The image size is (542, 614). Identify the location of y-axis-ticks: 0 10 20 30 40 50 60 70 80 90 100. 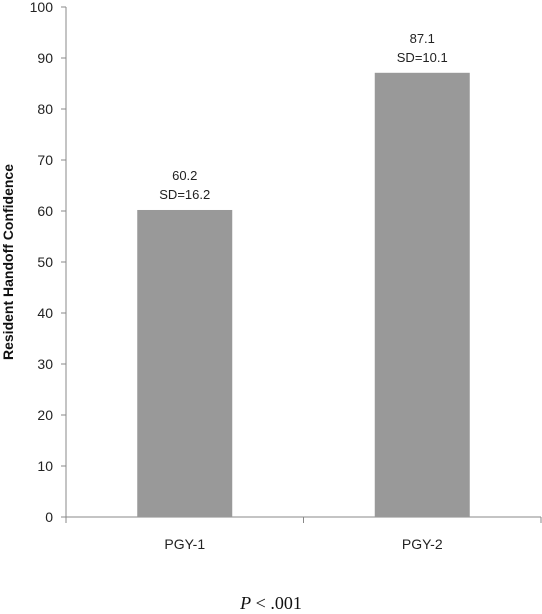
(48, 262).